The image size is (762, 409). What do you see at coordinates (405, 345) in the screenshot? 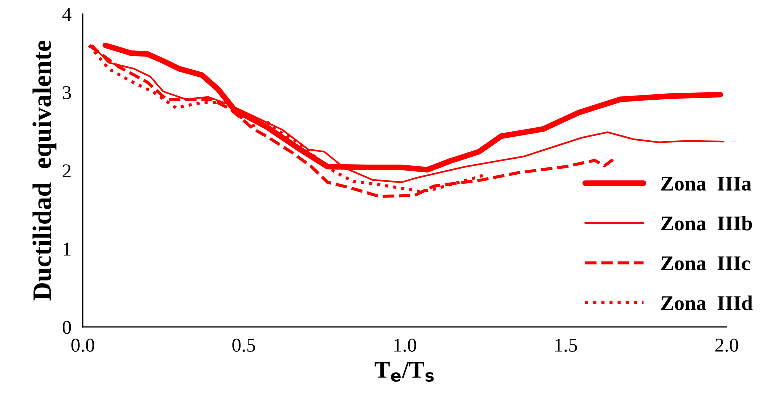
I see `x-tick-label: 1.0` at bounding box center [405, 345].